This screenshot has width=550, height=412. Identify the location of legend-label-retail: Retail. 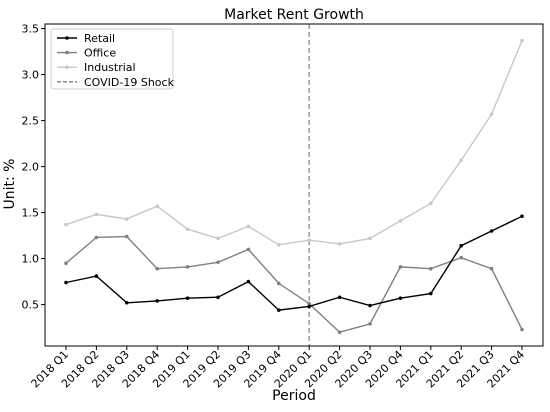
(99, 38).